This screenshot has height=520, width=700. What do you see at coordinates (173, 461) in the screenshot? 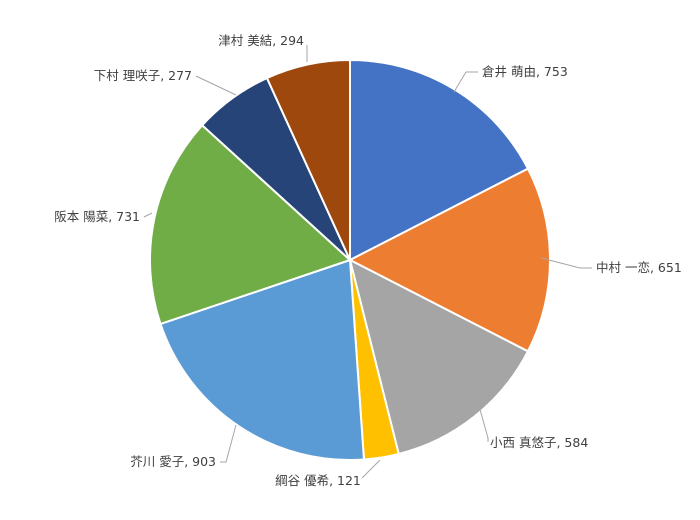
I see `data-label-5: 芥川 愛子, 903` at bounding box center [173, 461].